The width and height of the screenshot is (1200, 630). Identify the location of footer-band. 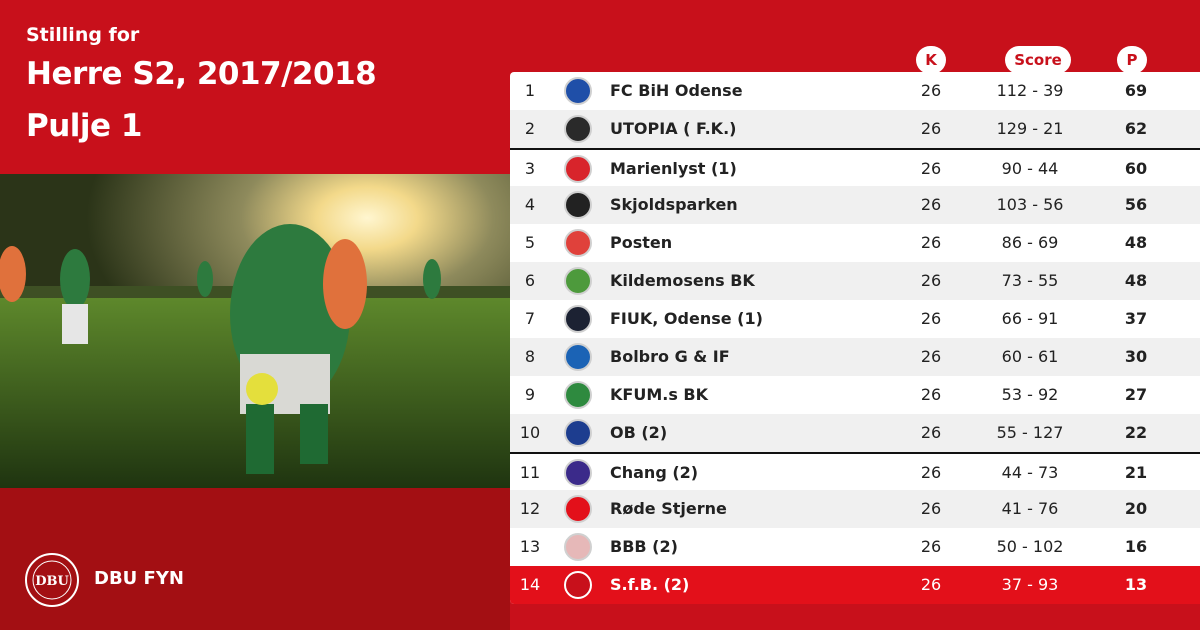
(255, 559).